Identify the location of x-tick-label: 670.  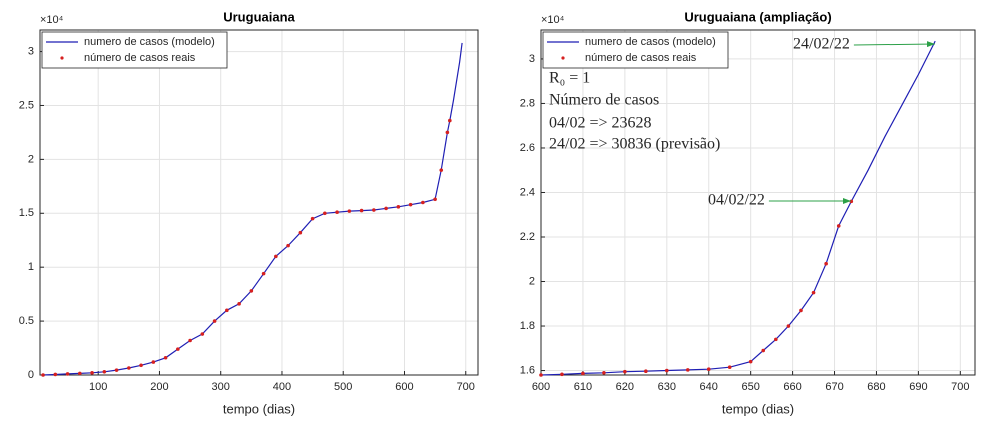
(834, 387).